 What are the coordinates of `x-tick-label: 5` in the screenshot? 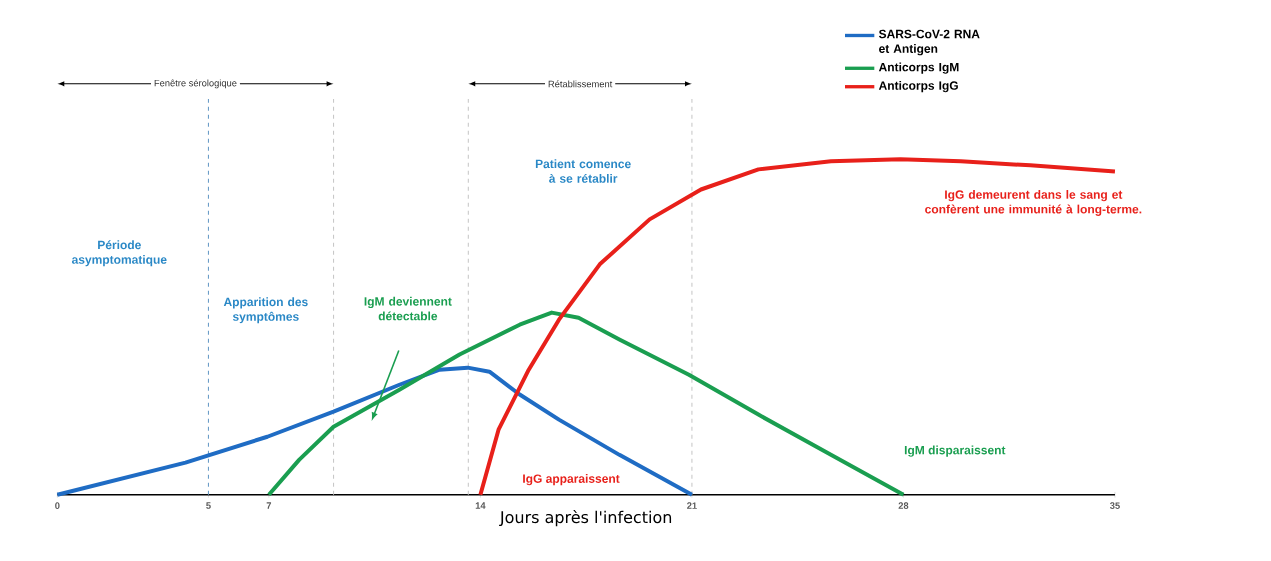 It's located at (208, 505).